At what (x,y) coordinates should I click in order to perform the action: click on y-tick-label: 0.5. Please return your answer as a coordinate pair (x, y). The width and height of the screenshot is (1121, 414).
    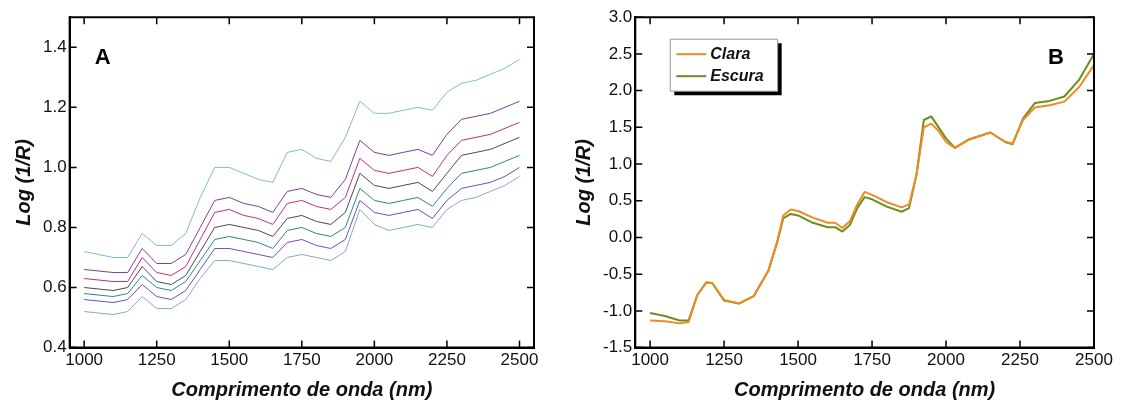
    Looking at the image, I should click on (620, 200).